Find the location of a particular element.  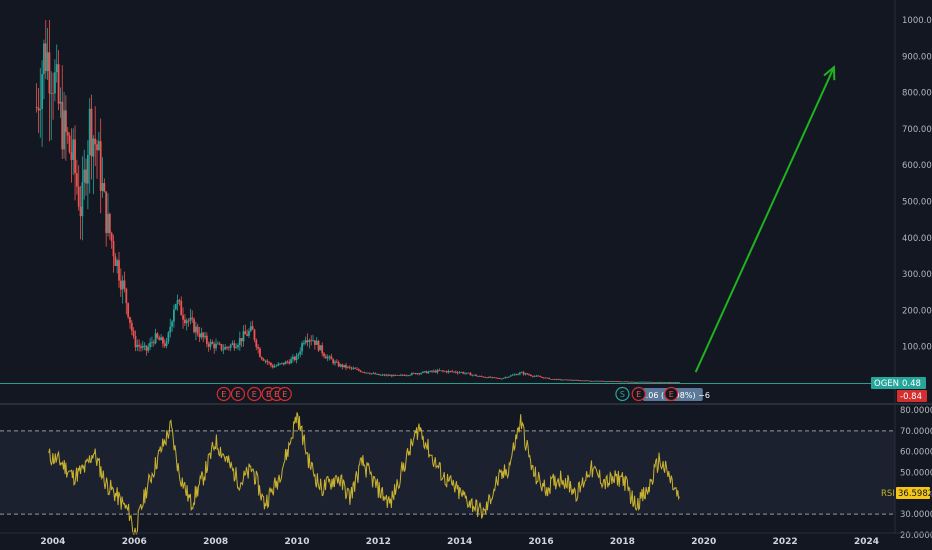

earnings-marker-ring is located at coordinates (238, 394).